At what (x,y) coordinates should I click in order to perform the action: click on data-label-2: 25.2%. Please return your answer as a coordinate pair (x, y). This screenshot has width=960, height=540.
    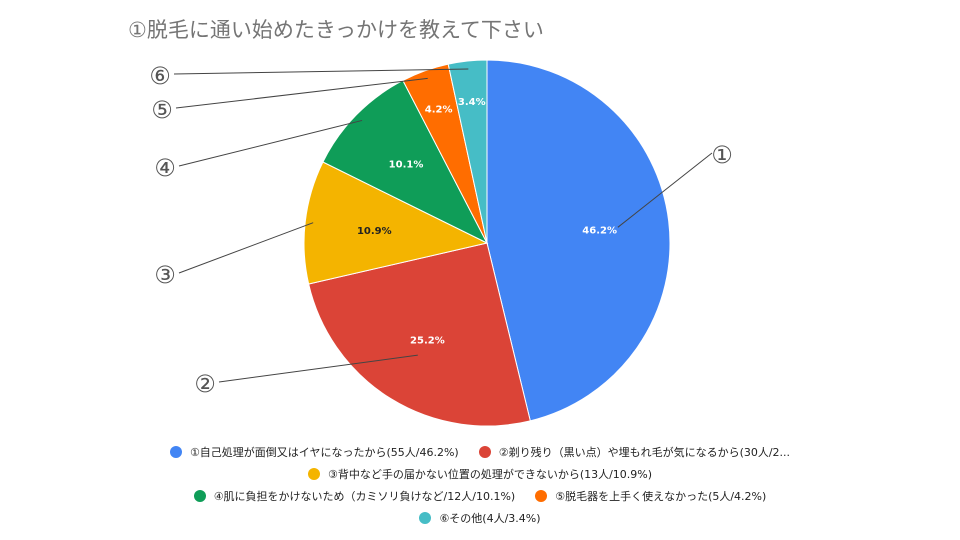
    Looking at the image, I should click on (427, 341).